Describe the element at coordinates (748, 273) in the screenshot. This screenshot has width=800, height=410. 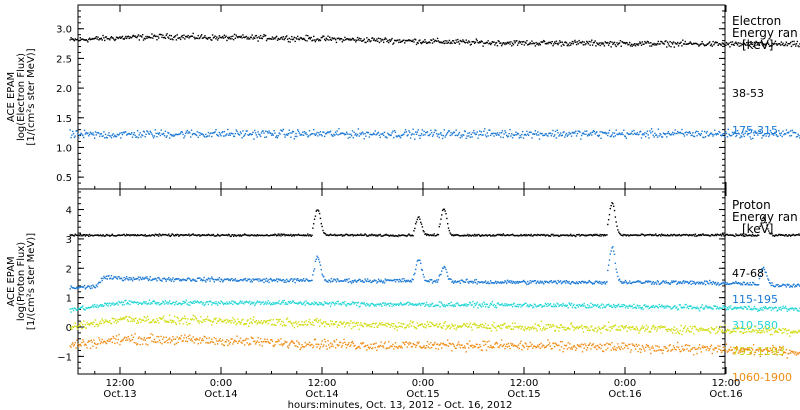
I see `legend-item-47-68: 47-68` at that location.